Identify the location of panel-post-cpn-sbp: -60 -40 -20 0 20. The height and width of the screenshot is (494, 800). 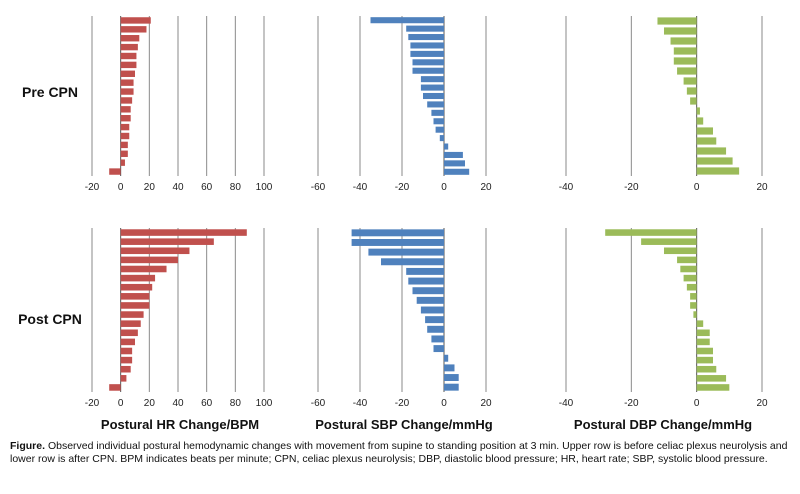
(401, 318).